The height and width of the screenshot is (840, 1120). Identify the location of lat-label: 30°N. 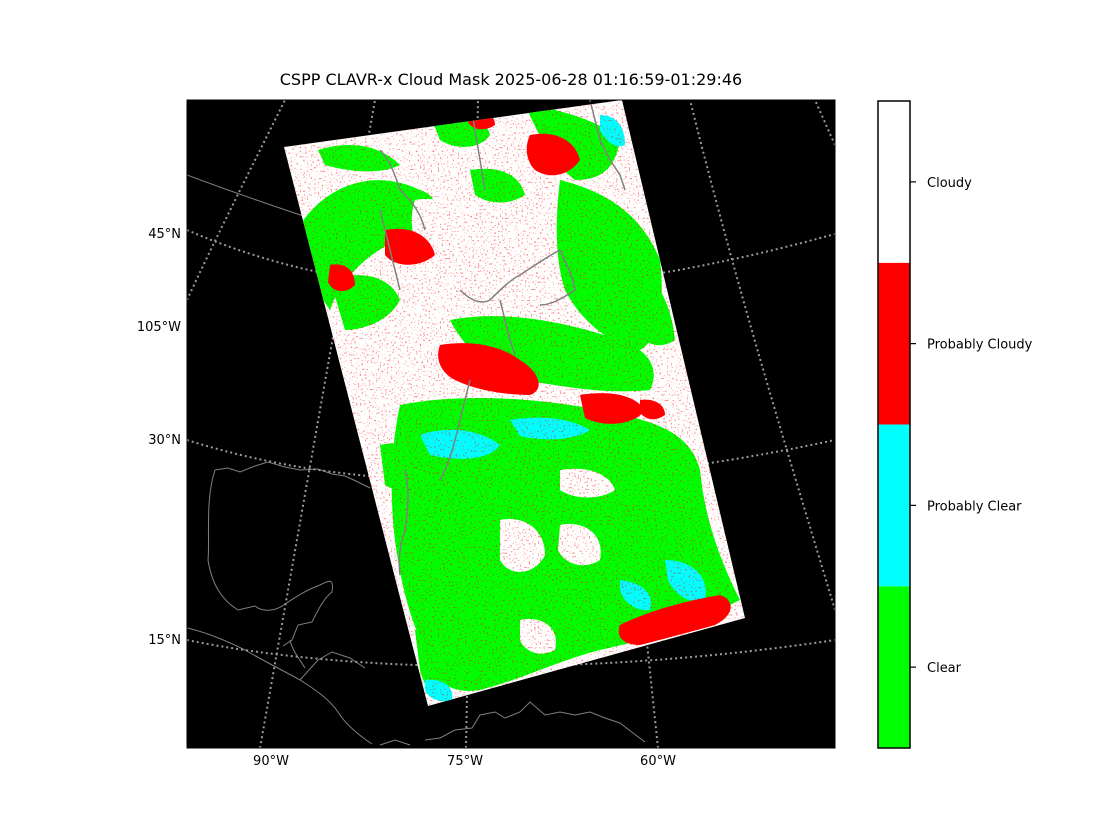
(164, 440).